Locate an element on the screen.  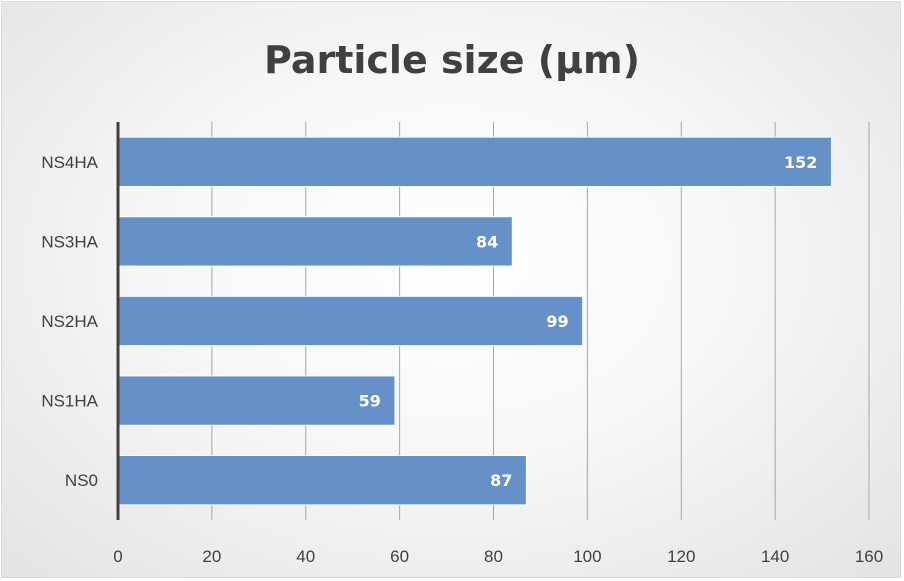
data-label-ns4ha: 152 is located at coordinates (800, 162).